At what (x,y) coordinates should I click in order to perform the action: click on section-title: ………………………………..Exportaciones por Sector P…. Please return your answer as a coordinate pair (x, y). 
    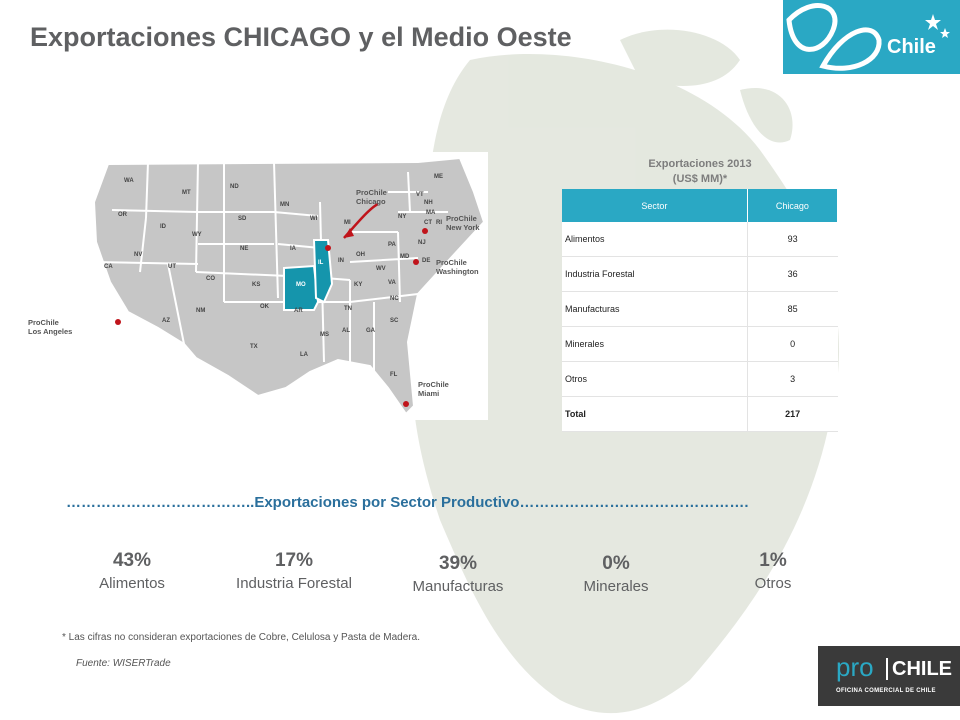
    Looking at the image, I should click on (407, 502).